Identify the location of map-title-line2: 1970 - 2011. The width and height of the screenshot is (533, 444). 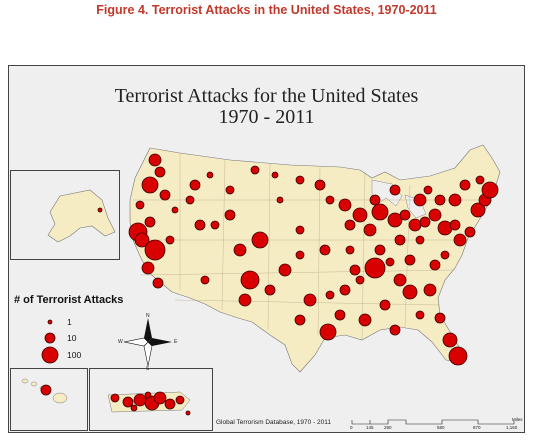
(266, 117).